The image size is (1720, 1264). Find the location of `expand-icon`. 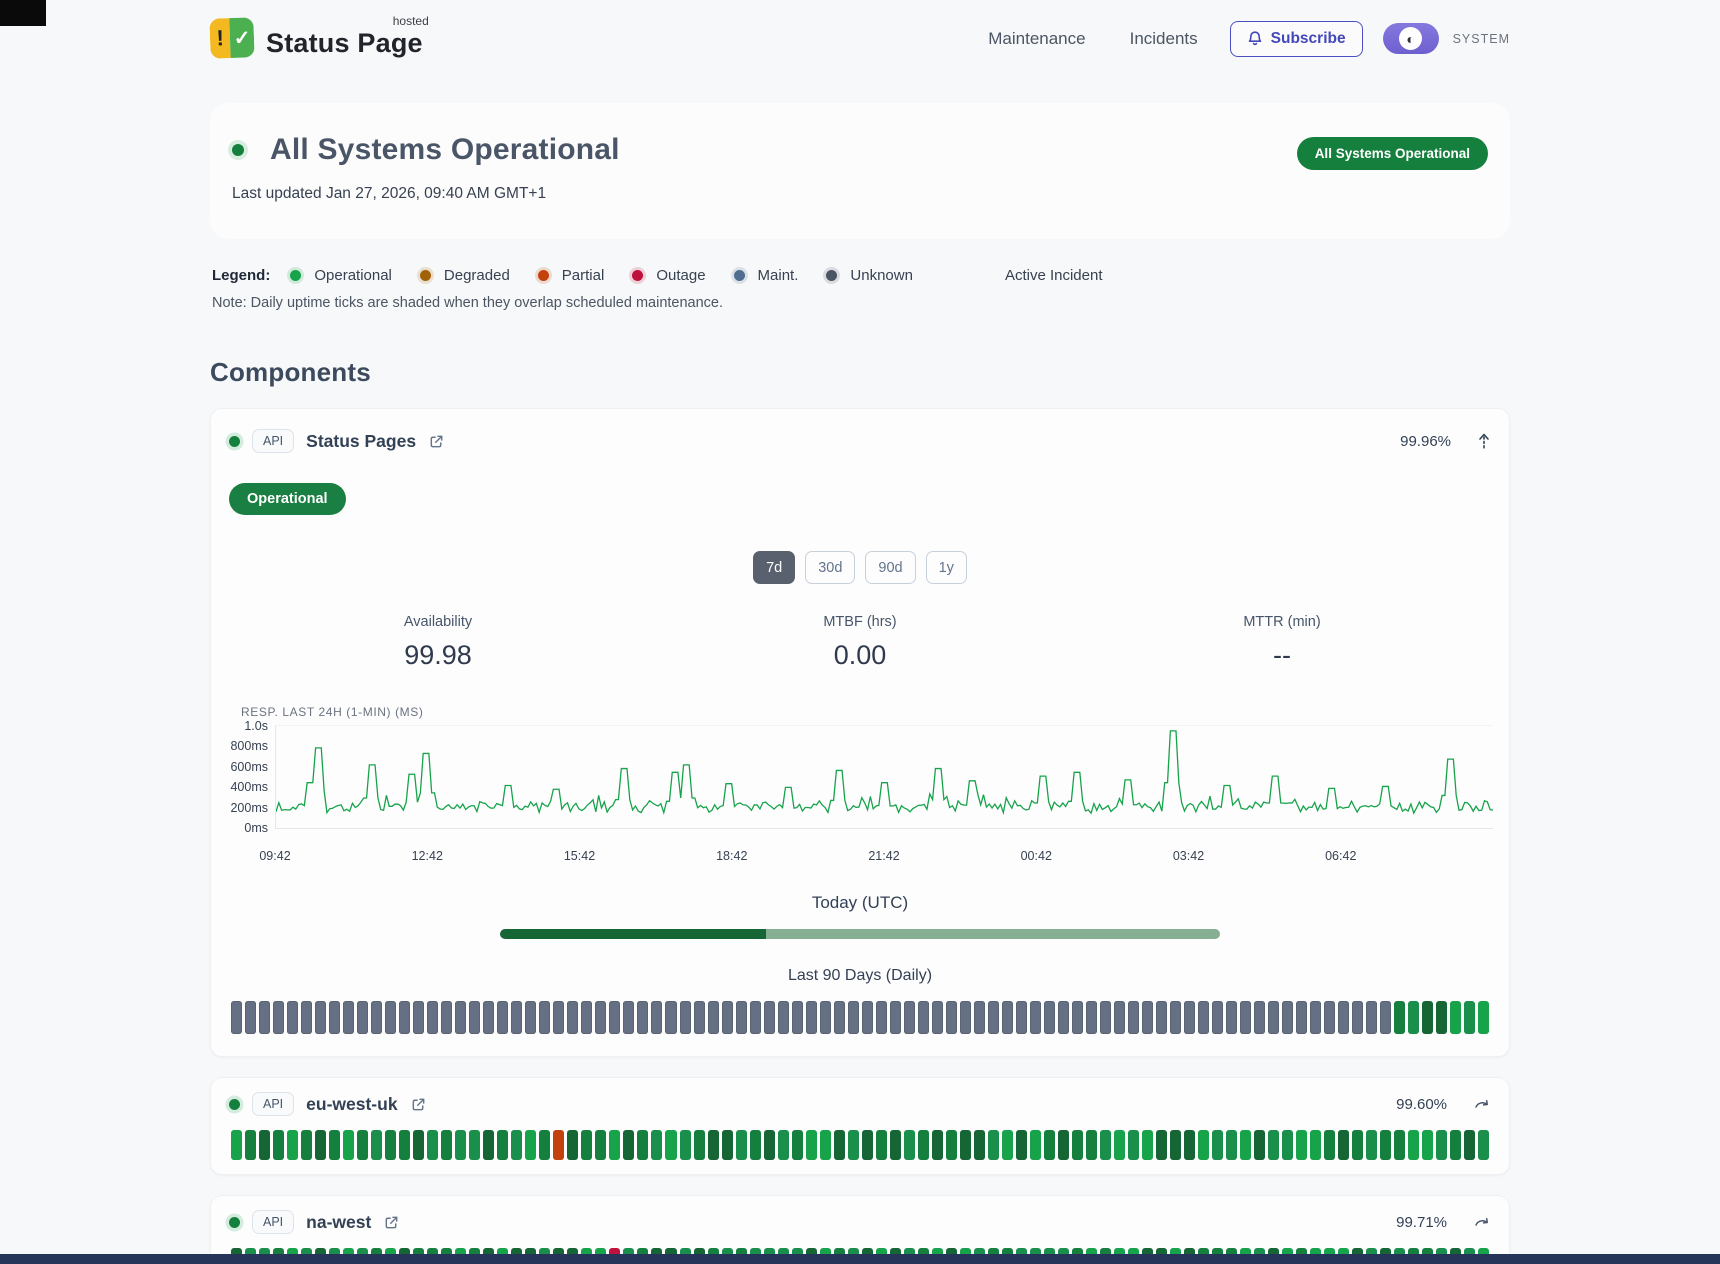

expand-icon is located at coordinates (1482, 1222).